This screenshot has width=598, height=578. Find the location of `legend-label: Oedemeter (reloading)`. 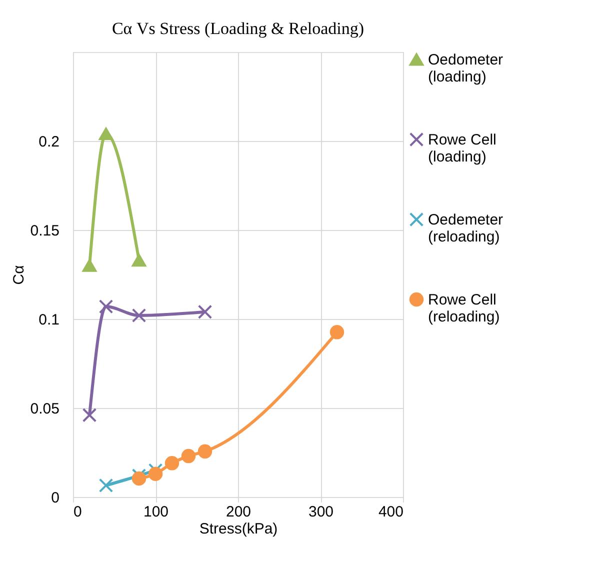

legend-label: Oedemeter (reloading) is located at coordinates (466, 229).